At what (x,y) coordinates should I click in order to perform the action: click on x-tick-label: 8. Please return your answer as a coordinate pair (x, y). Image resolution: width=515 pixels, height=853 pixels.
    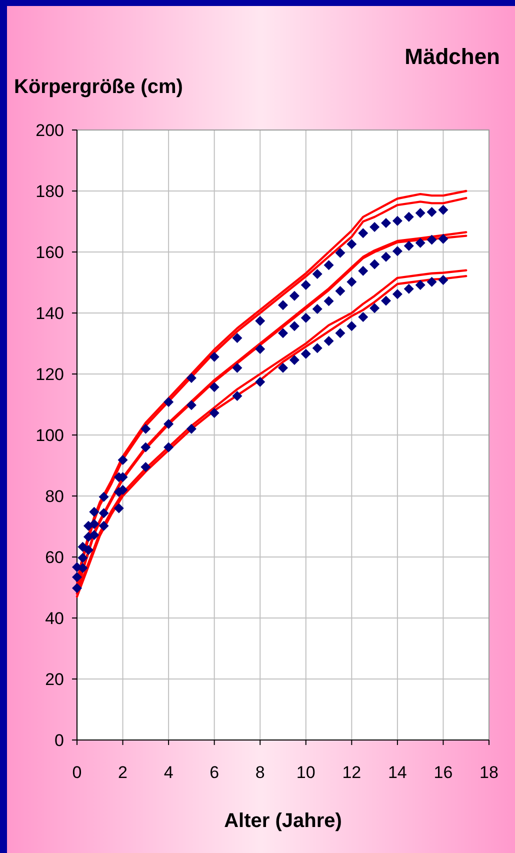
    Looking at the image, I should click on (260, 772).